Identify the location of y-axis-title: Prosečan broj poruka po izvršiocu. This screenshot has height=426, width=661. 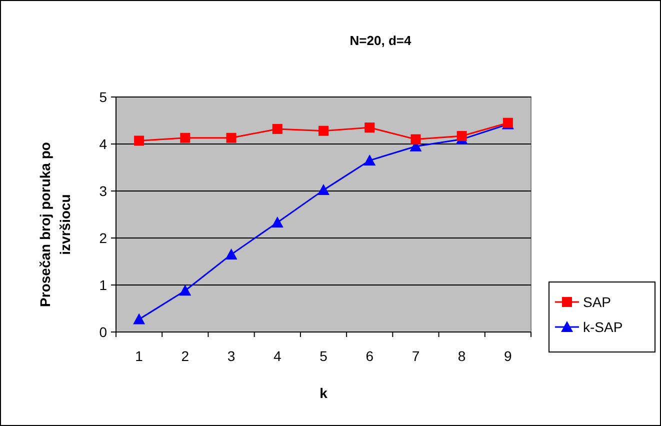
(55, 224).